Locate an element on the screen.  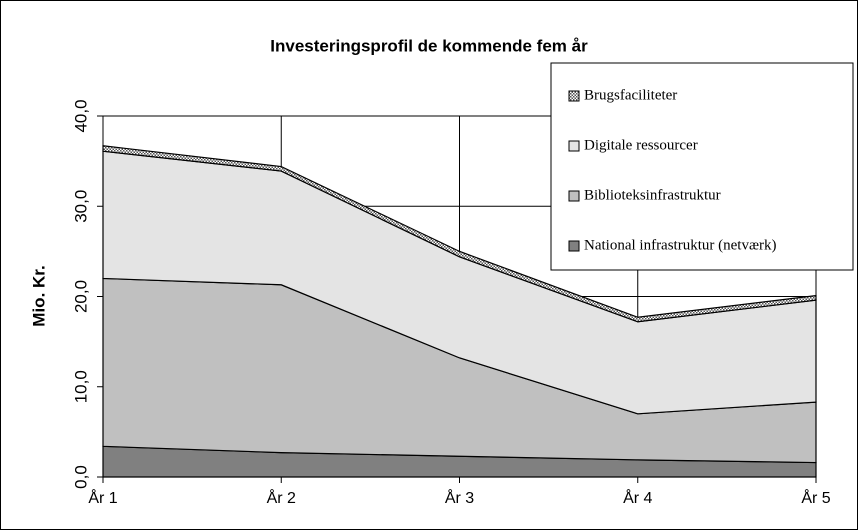
x-tick-label: År 5 is located at coordinates (815, 497).